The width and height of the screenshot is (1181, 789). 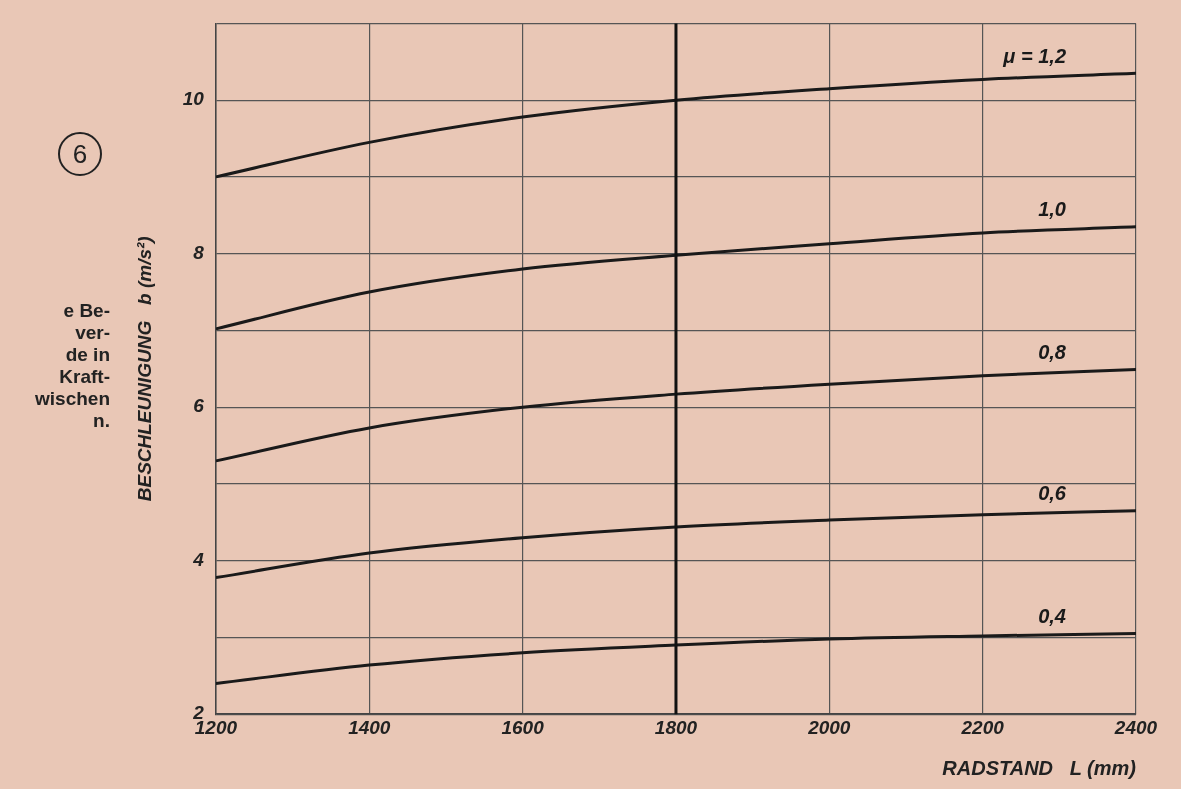 What do you see at coordinates (1034, 55) in the screenshot?
I see `series-label: μ = 1,2` at bounding box center [1034, 55].